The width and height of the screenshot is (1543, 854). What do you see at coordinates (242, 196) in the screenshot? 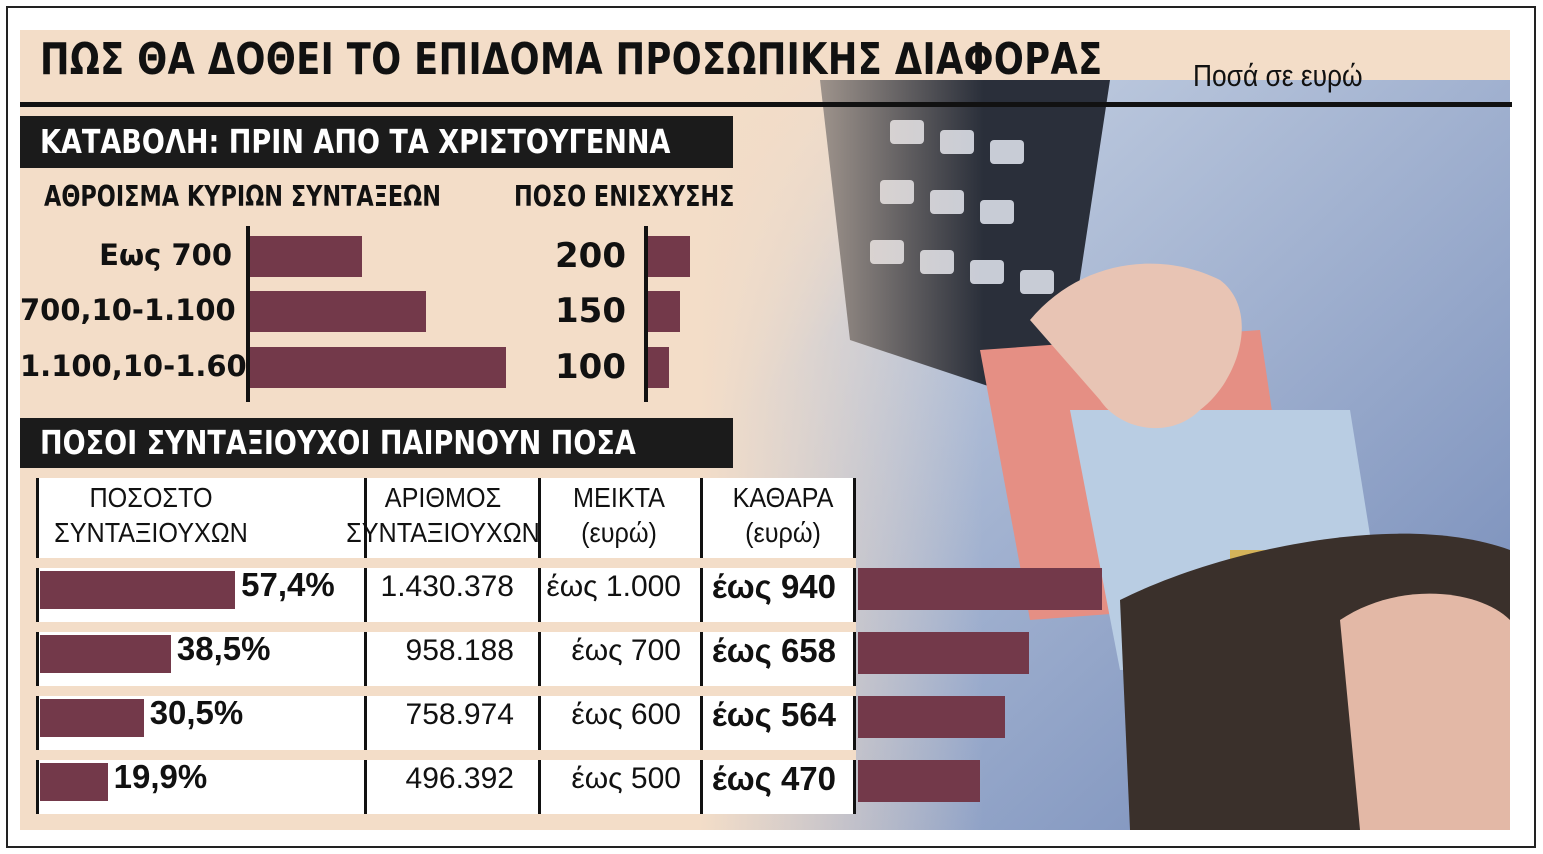
I see `section1-left-header: ΑΘΡΟΙΣΜΑ ΚΥΡΙΩΝ ΣΥΝΤΑΞΕΩΝ` at bounding box center [242, 196].